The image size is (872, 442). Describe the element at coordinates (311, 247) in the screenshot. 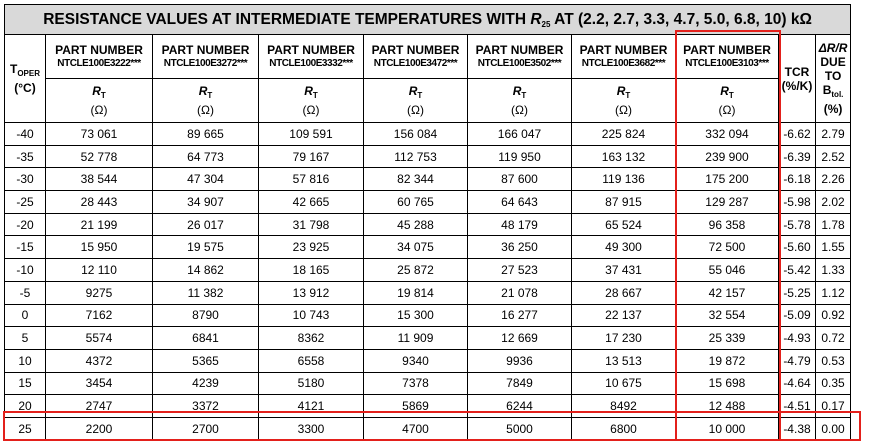

I see `resistance-cell: 23 925` at that location.